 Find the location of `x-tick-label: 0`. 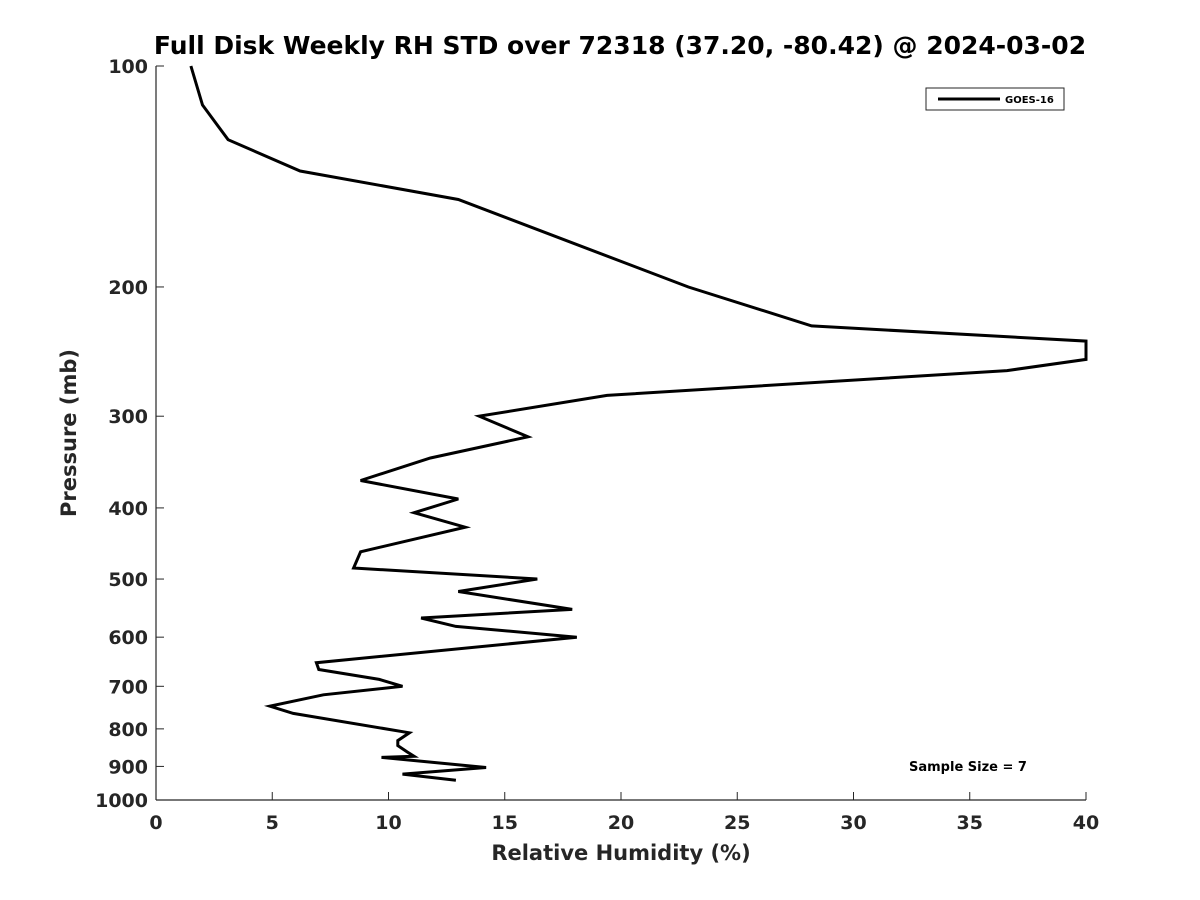

x-tick-label: 0 is located at coordinates (155, 823).